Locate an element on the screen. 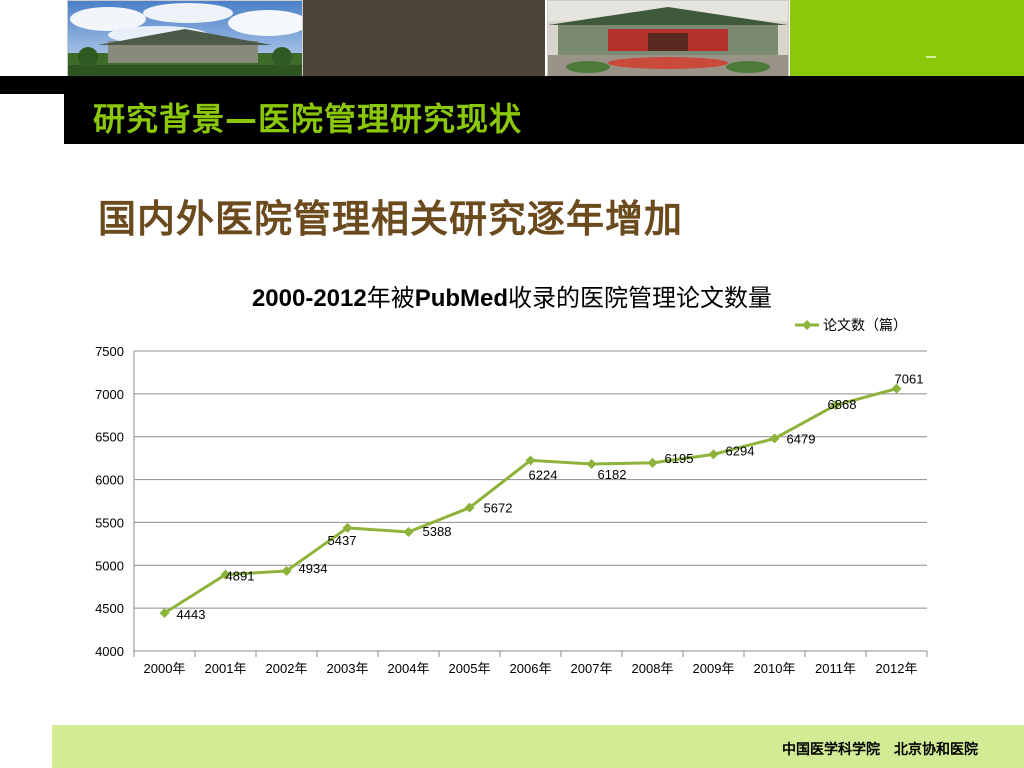 This screenshot has height=768, width=1024. building-photo-left is located at coordinates (185, 39).